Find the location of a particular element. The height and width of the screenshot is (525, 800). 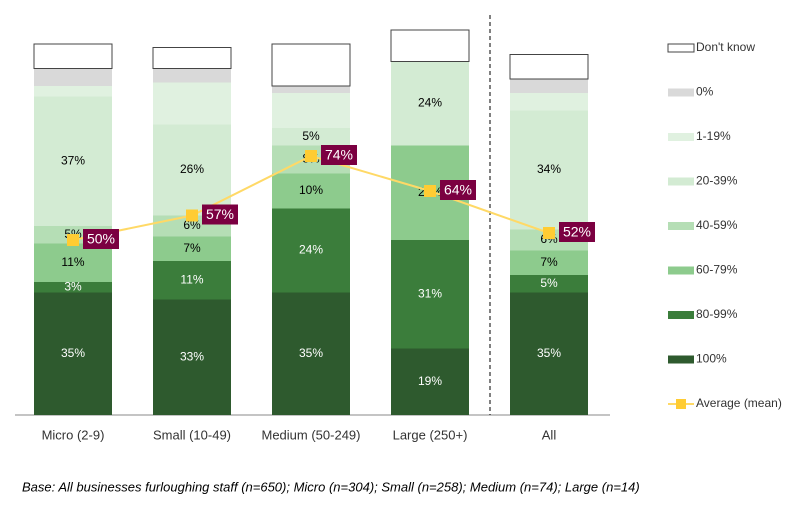

data-label: 6% is located at coordinates (192, 225).